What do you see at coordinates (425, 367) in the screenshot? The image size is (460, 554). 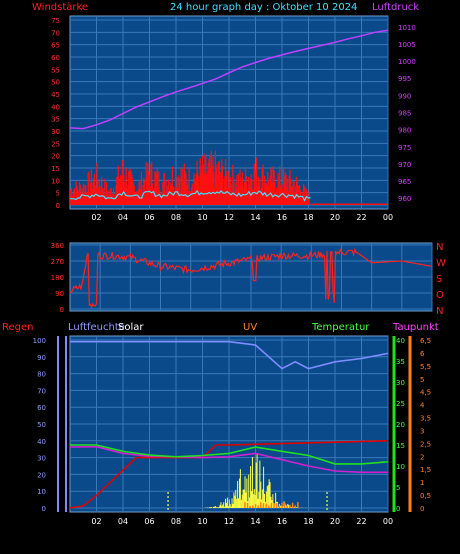 I see `uv-y-tick: 5,5` at bounding box center [425, 367].